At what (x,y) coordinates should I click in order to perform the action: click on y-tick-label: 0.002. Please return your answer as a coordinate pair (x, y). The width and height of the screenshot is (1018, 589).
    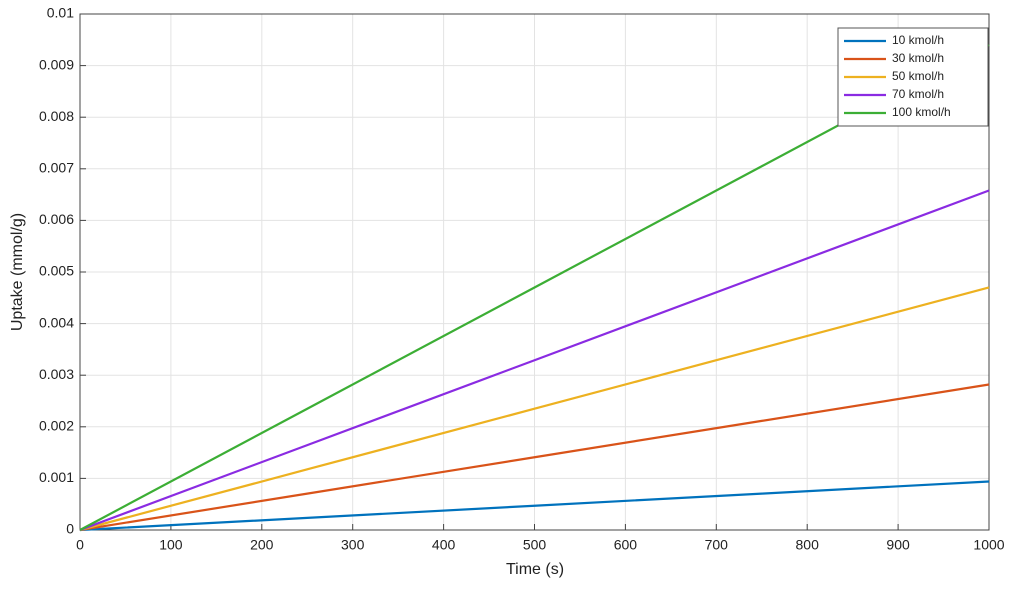
    Looking at the image, I should click on (56, 426).